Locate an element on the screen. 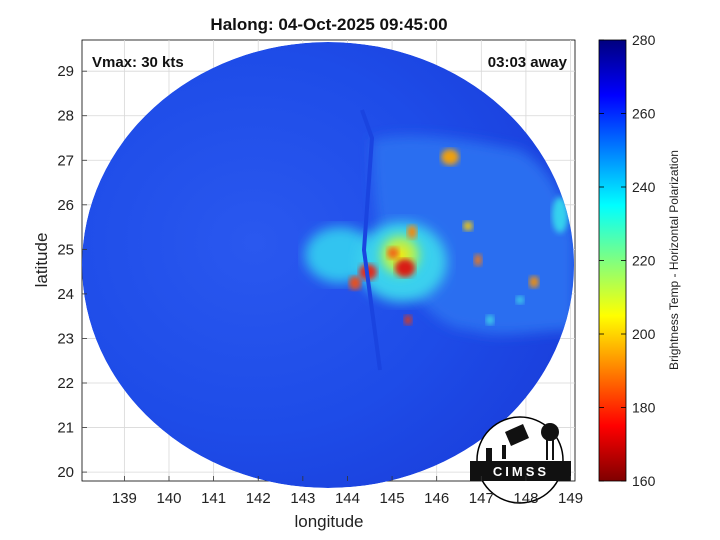 This screenshot has width=720, height=540. x-axis-label: longitude is located at coordinates (328, 521).